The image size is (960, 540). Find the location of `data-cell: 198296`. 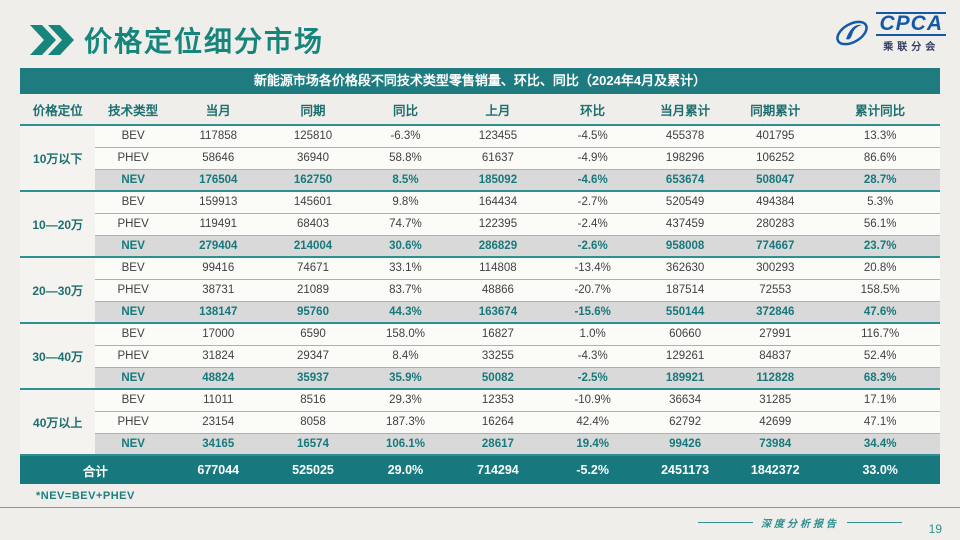

data-cell: 198296 is located at coordinates (685, 158).